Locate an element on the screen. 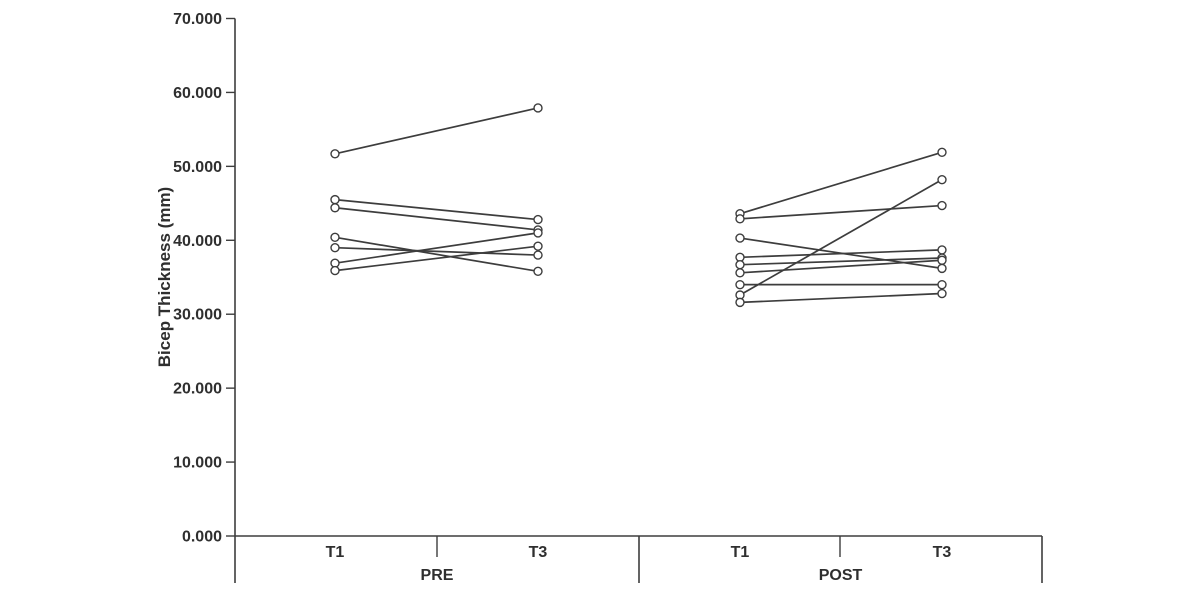 This screenshot has height=600, width=1200. x-tick-label-t1-post: T1 is located at coordinates (740, 552).